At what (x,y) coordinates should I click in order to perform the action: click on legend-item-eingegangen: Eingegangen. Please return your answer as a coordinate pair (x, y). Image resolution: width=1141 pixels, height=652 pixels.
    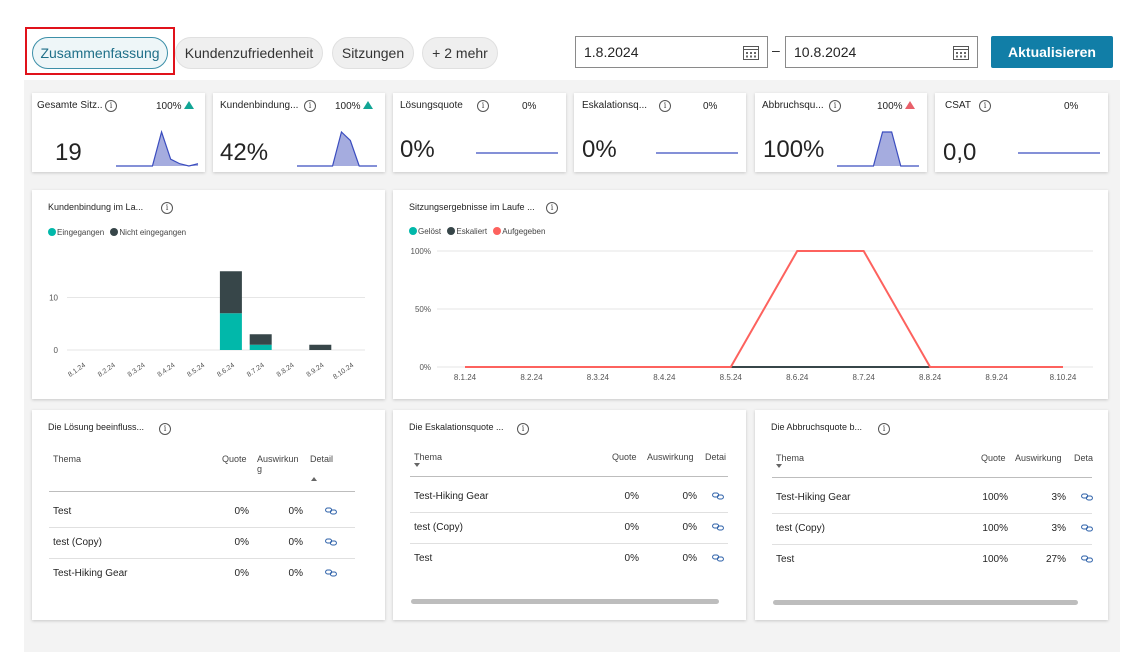
    Looking at the image, I should click on (76, 232).